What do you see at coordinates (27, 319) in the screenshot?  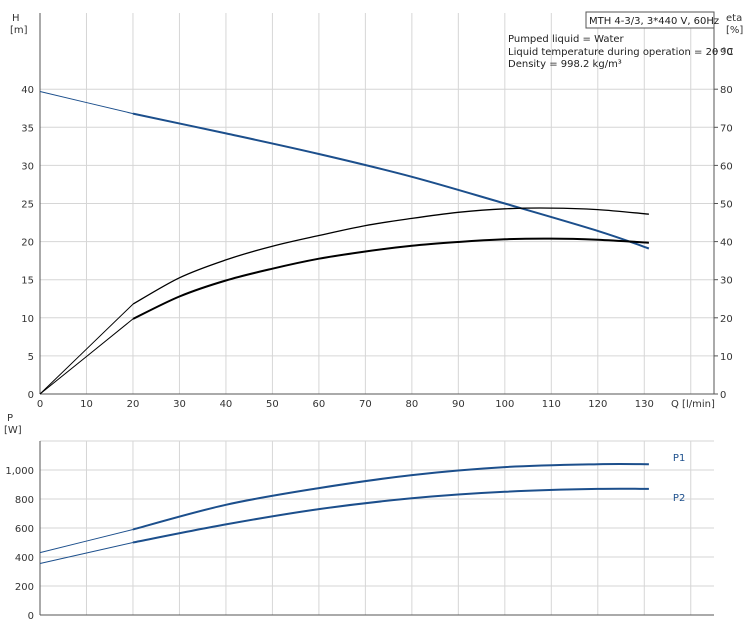 I see `y-tick-label-left: 10` at bounding box center [27, 319].